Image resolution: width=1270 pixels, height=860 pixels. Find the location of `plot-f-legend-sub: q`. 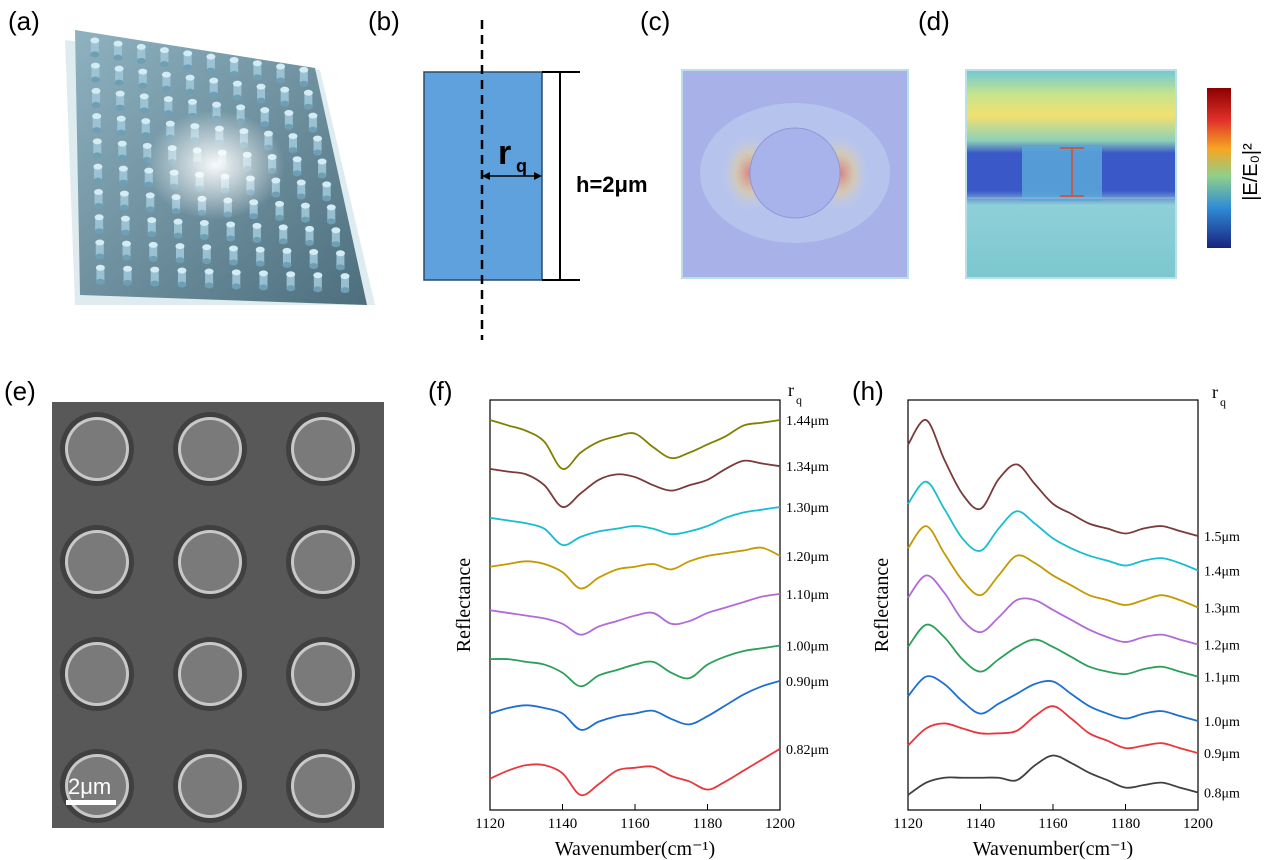

plot-f-legend-sub: q is located at coordinates (799, 400).